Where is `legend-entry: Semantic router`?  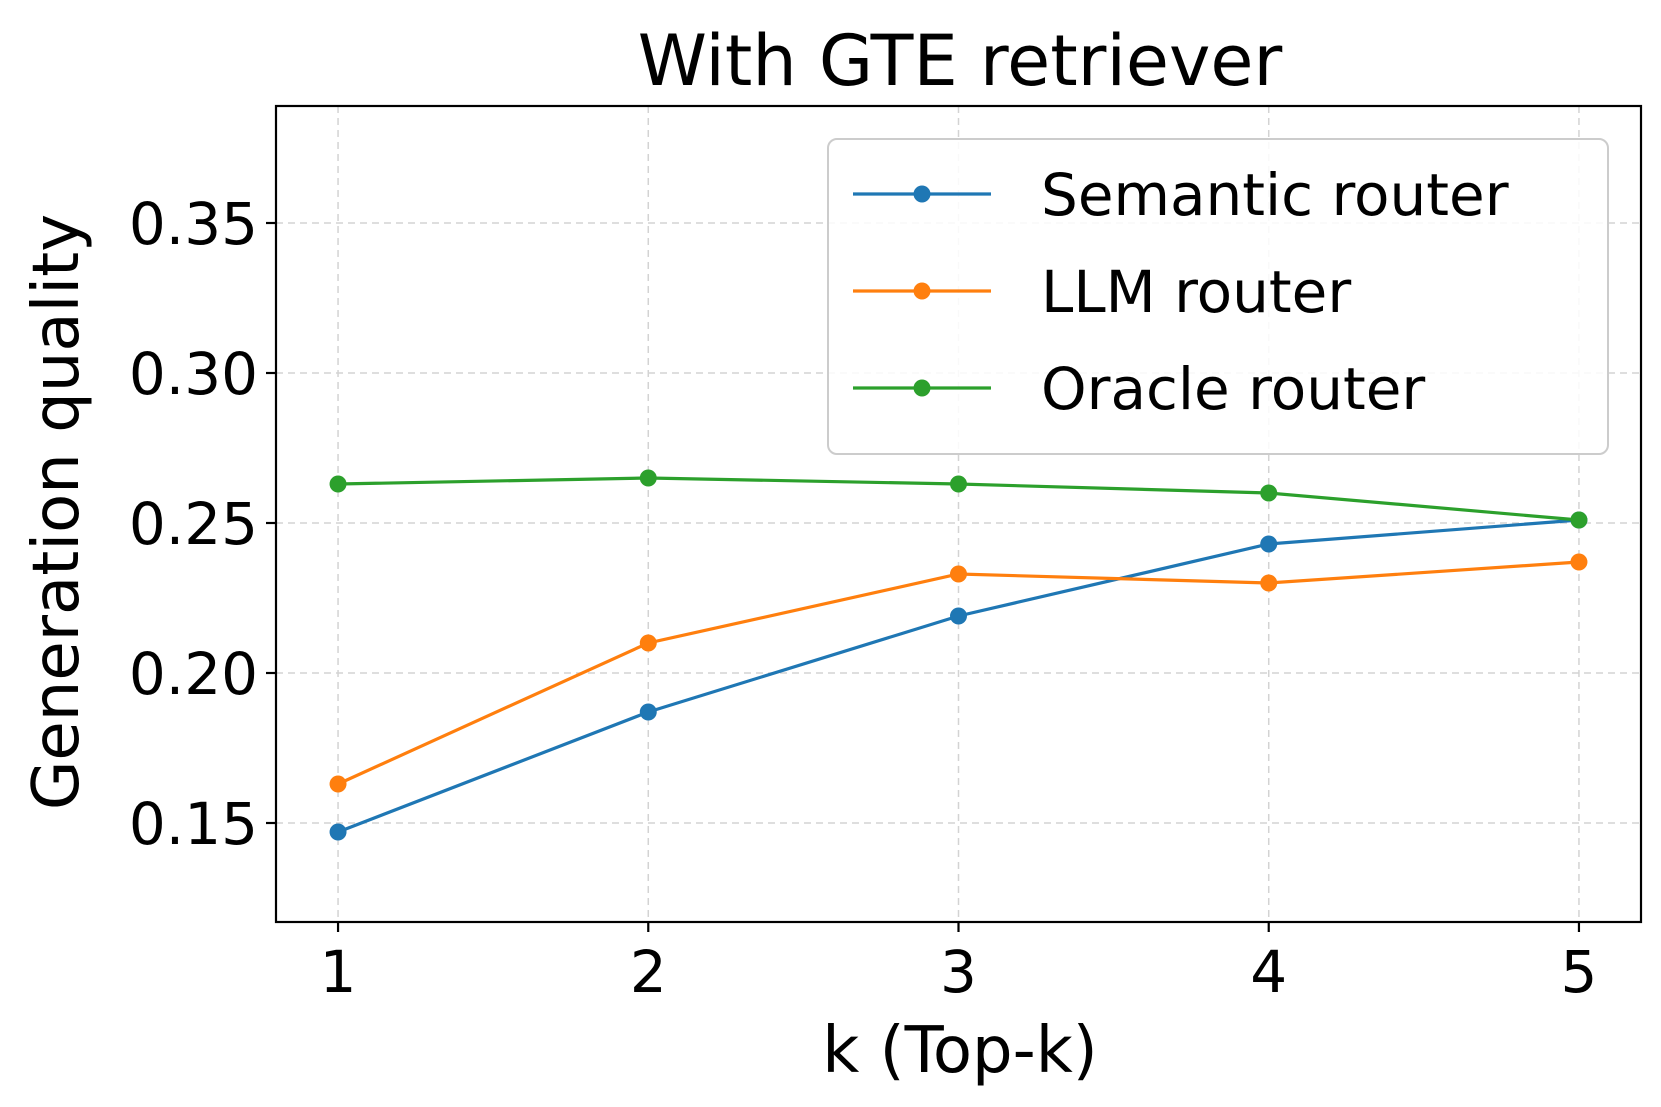 legend-entry: Semantic router is located at coordinates (1181, 195).